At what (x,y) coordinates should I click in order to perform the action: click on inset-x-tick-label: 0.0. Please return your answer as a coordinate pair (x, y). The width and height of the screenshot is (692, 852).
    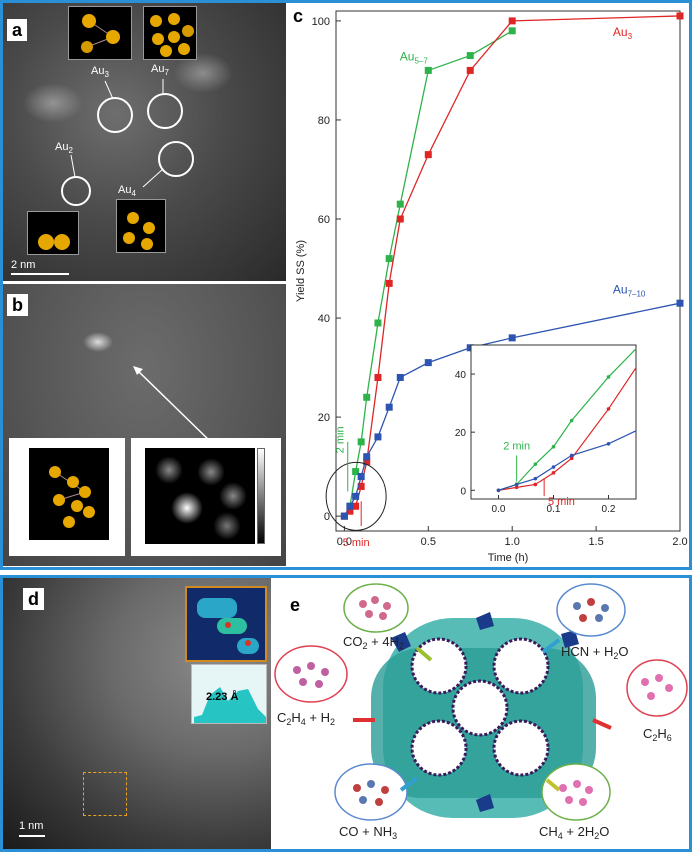
    Looking at the image, I should click on (499, 509).